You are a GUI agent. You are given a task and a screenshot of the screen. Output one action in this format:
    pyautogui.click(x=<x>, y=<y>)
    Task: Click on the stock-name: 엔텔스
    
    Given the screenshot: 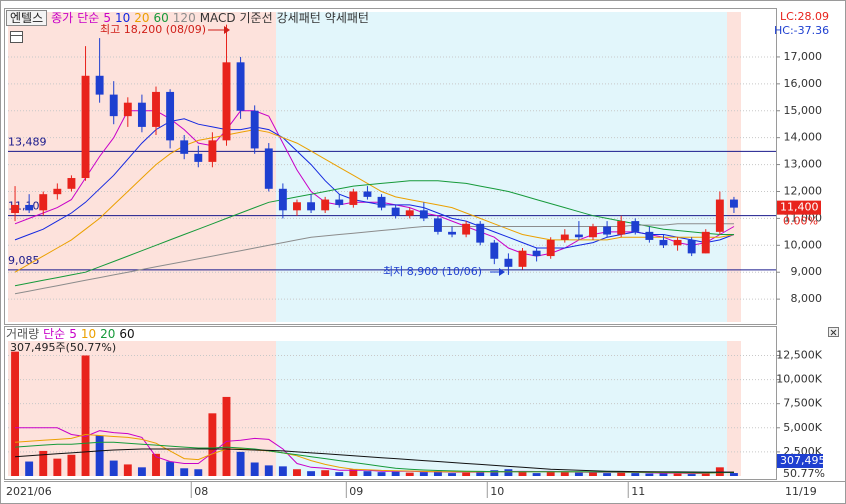 What is the action you would take?
    pyautogui.click(x=27, y=18)
    